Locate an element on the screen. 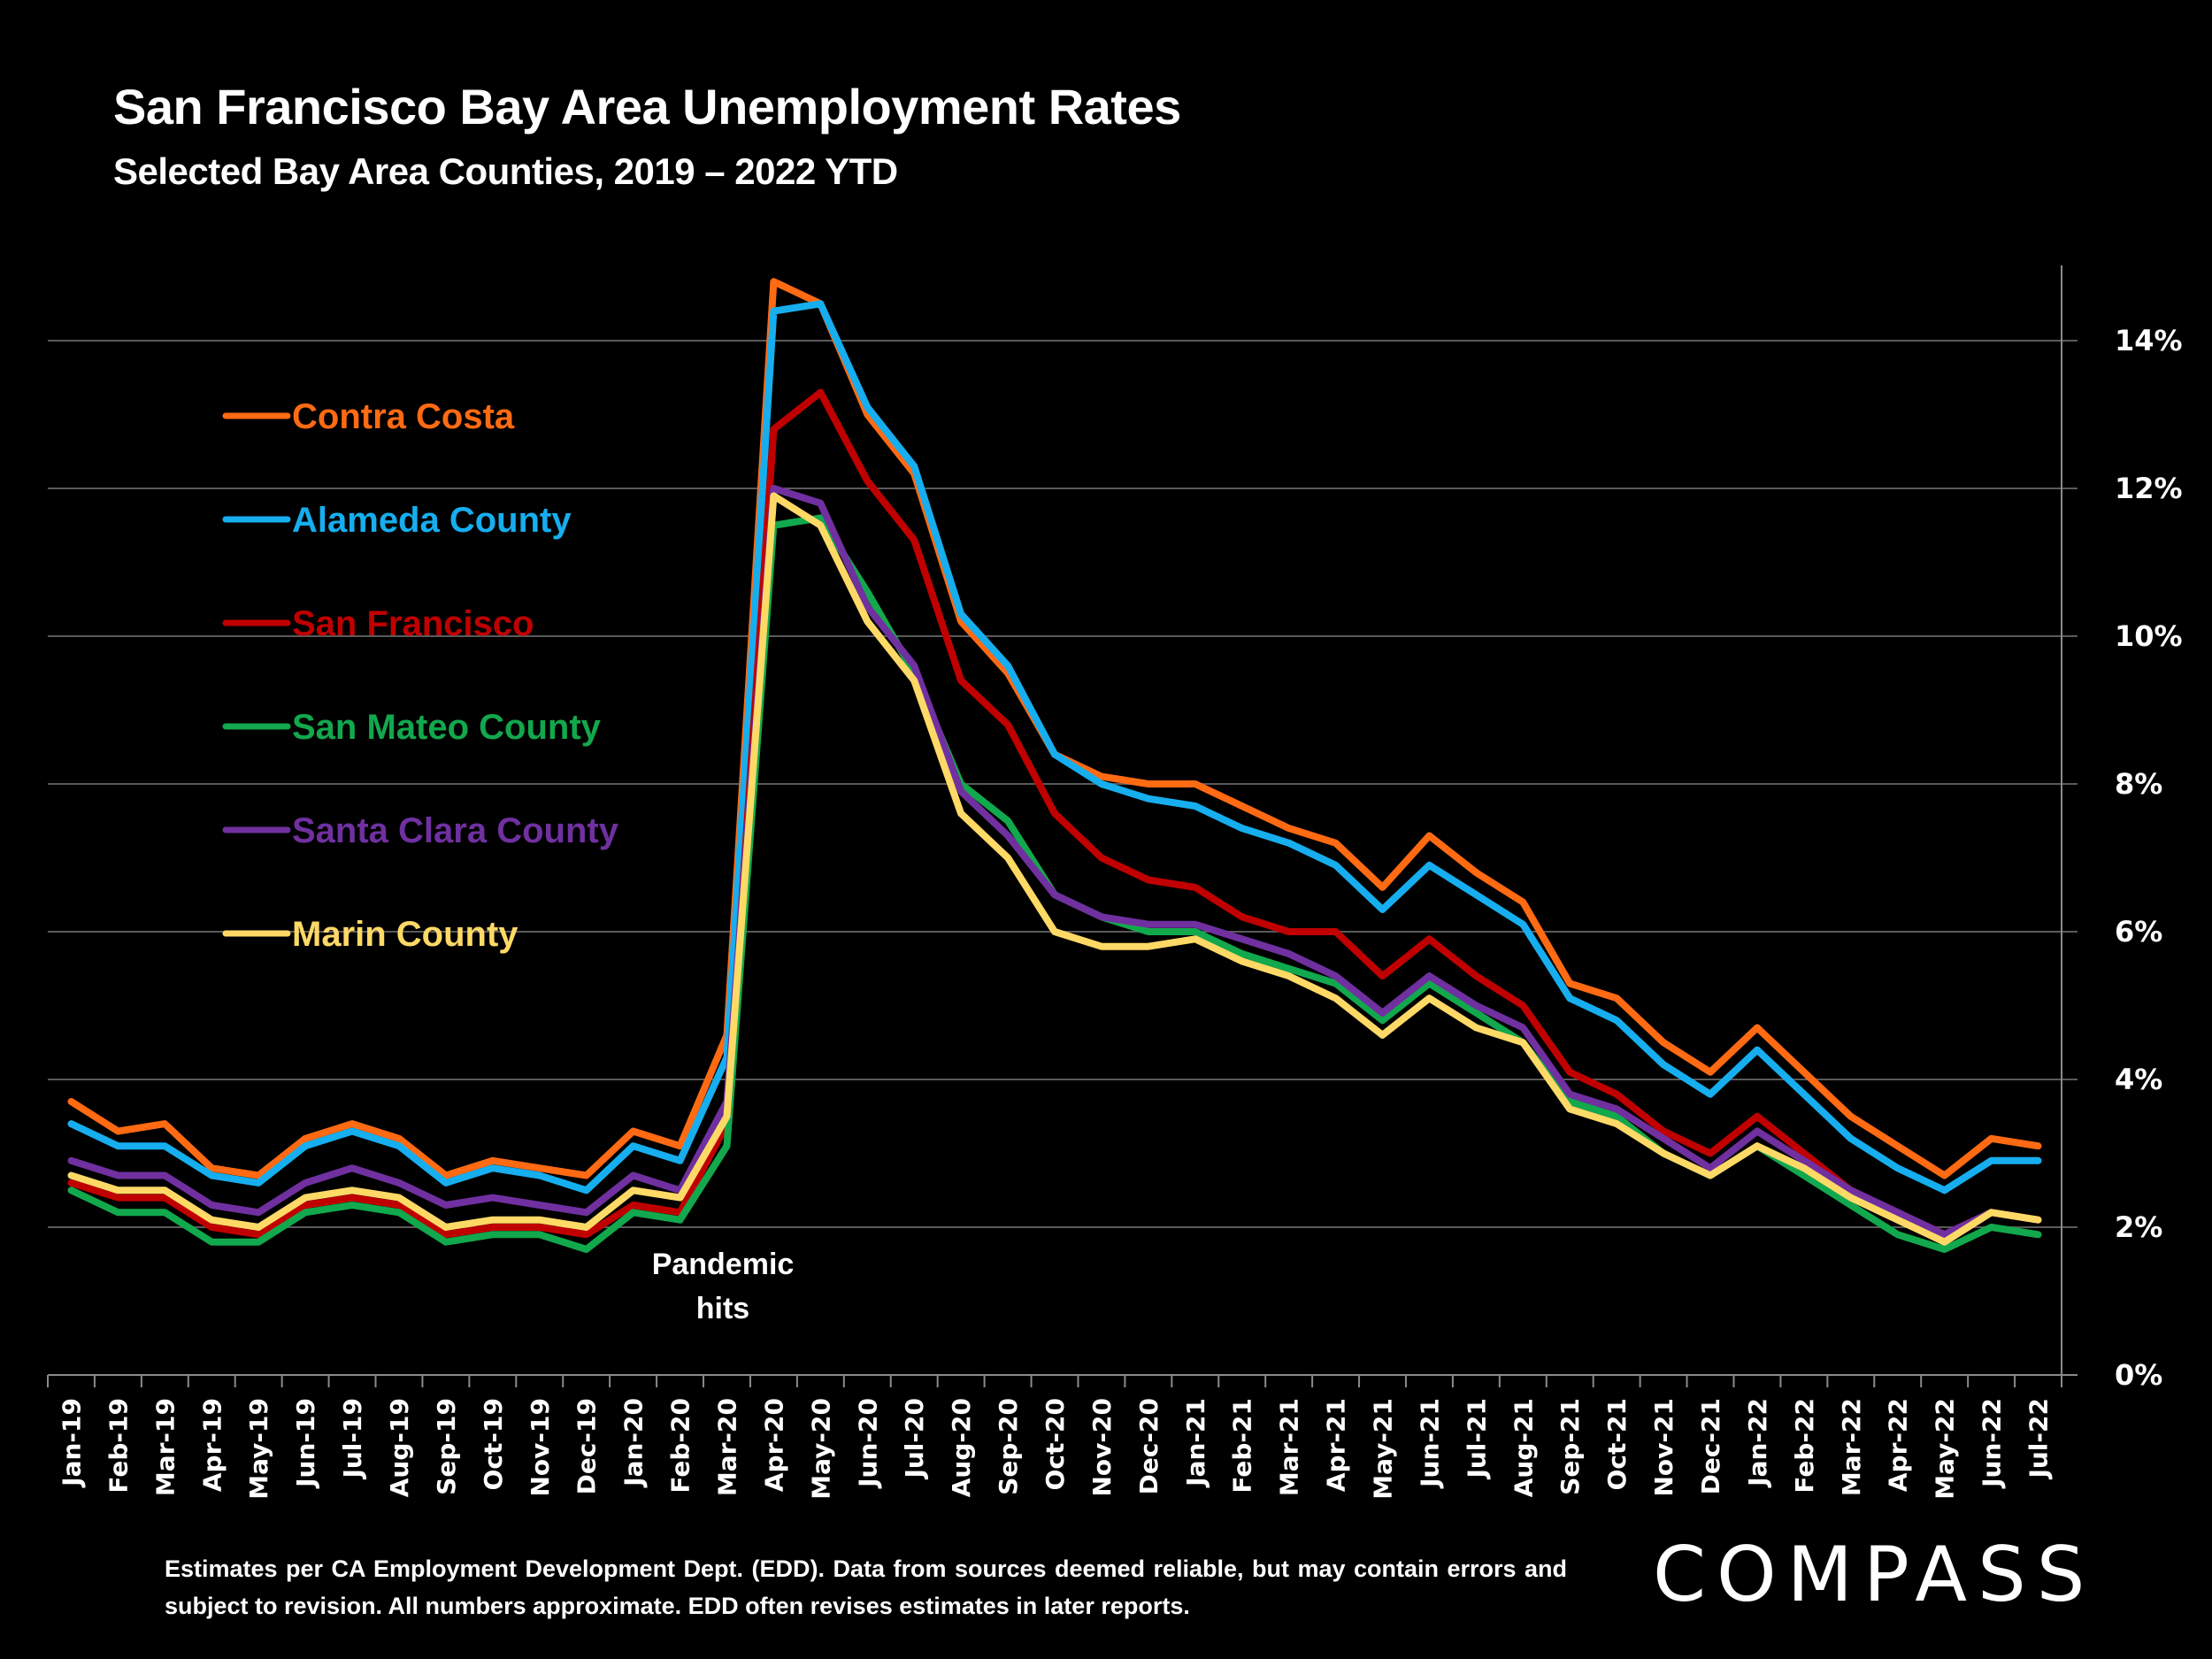 Image resolution: width=2212 pixels, height=1659 pixels. y-tick-label: 10% is located at coordinates (2149, 636).